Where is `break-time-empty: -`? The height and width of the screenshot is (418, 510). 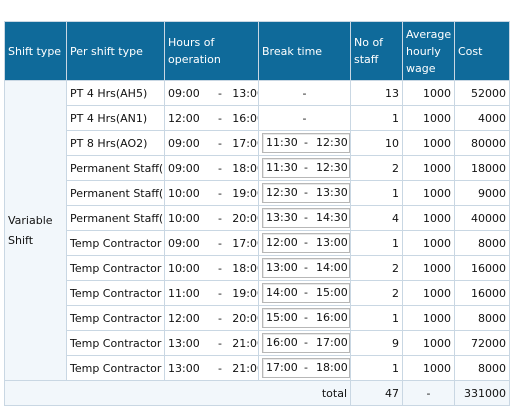 break-time-empty: - is located at coordinates (304, 118).